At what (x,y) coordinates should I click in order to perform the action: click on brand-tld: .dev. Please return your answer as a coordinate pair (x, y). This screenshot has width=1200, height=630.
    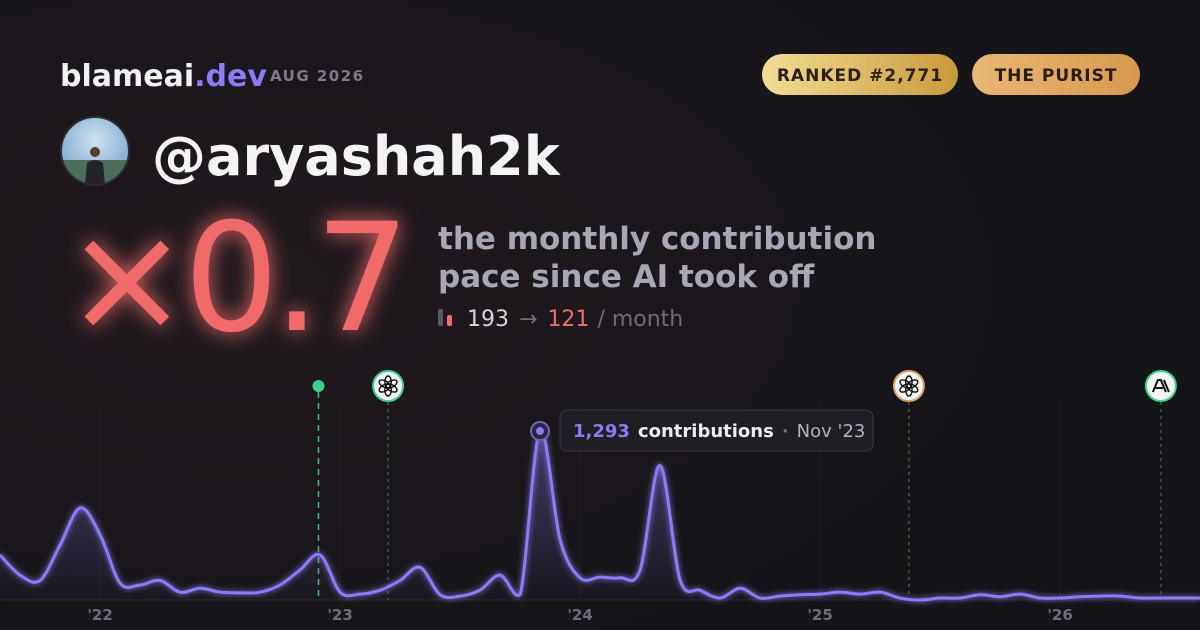
    Looking at the image, I should click on (230, 76).